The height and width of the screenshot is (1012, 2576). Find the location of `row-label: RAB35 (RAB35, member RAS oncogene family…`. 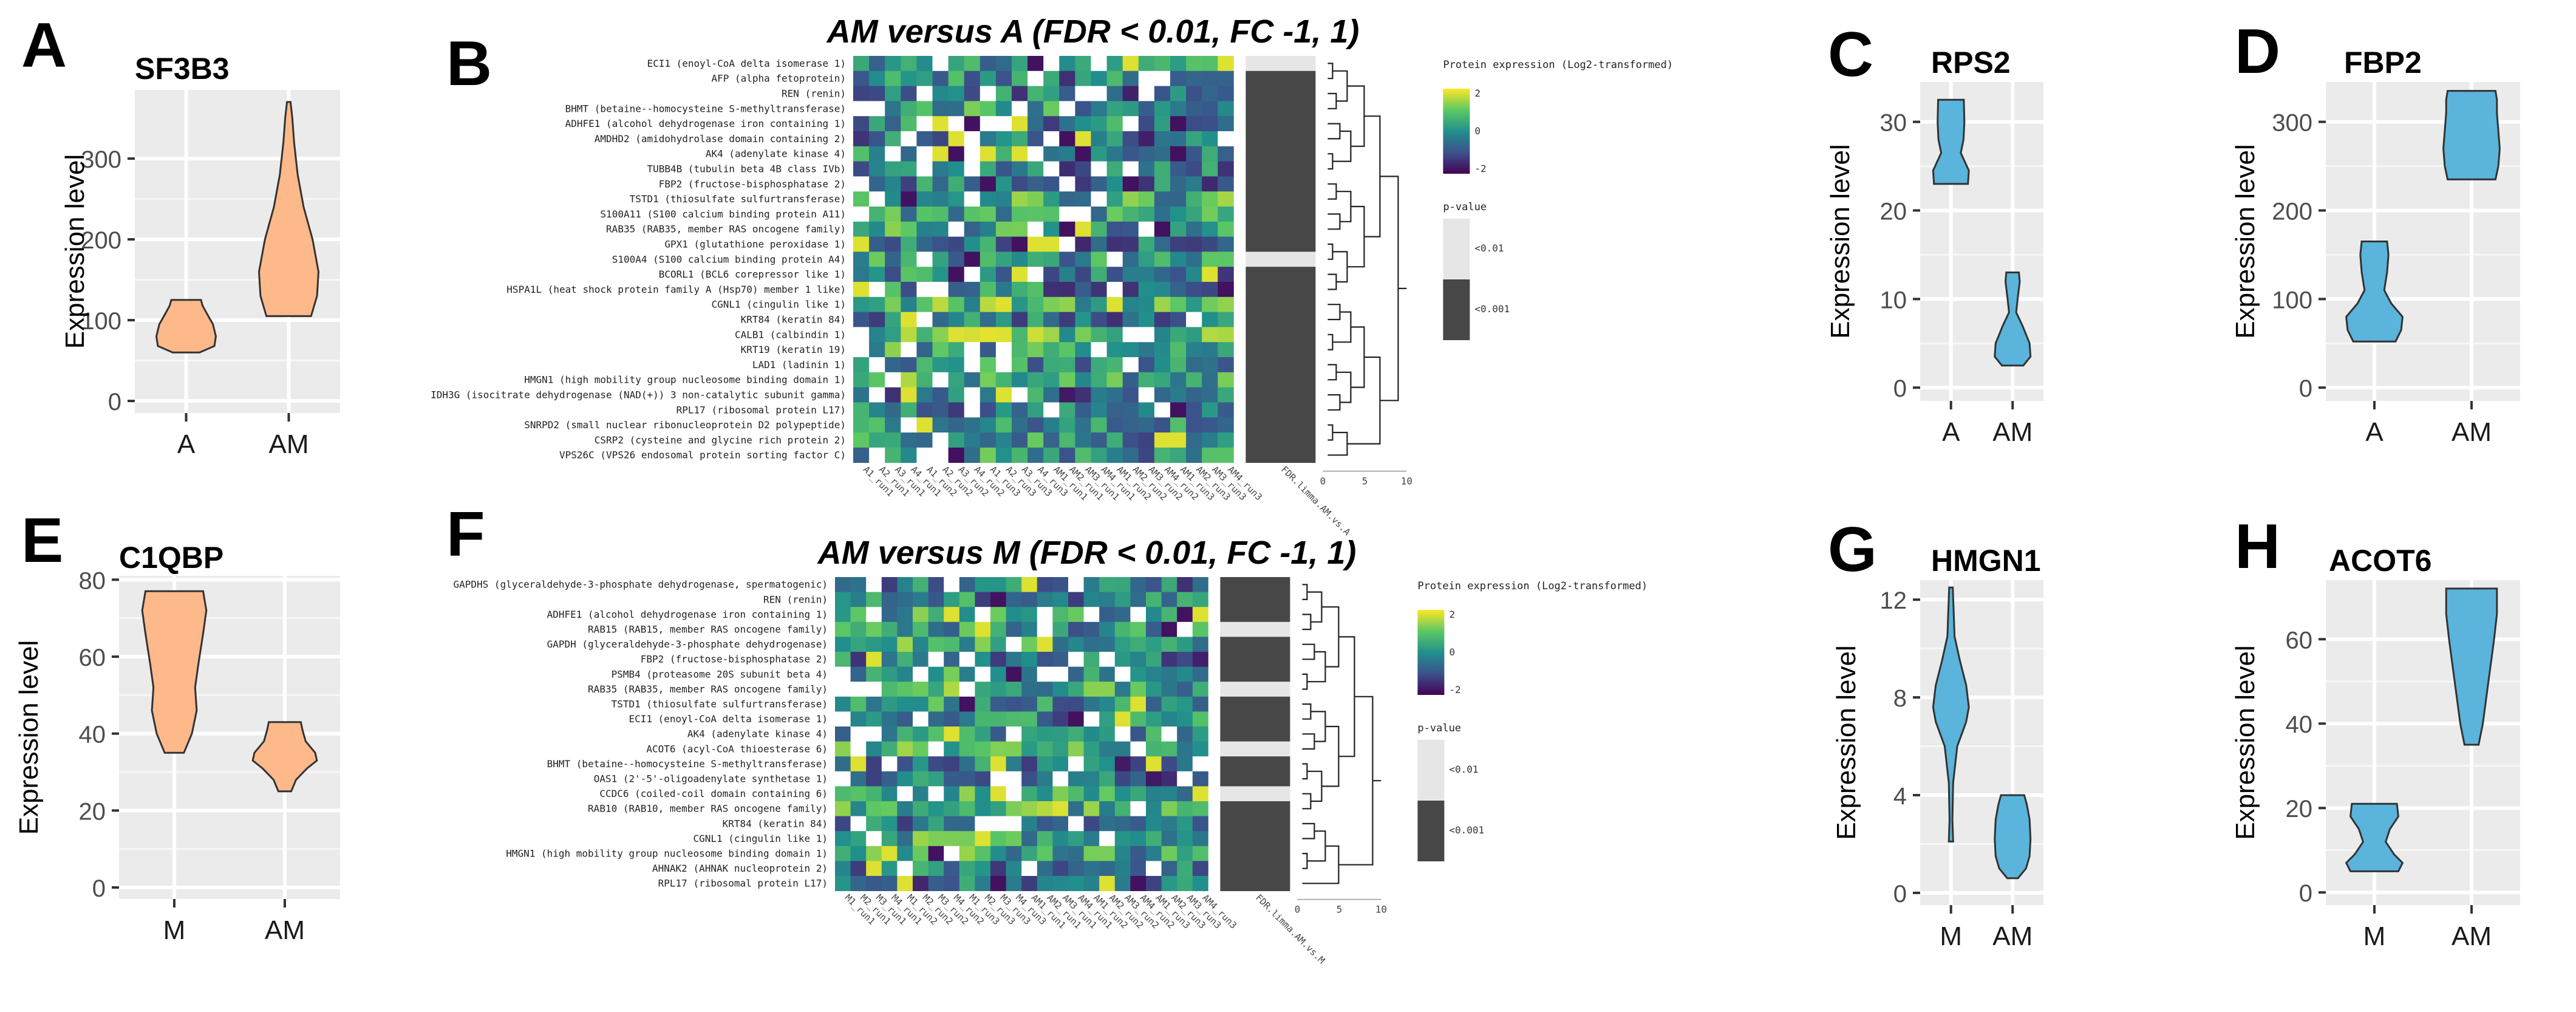

row-label: RAB35 (RAB35, member RAS oncogene family… is located at coordinates (708, 689).